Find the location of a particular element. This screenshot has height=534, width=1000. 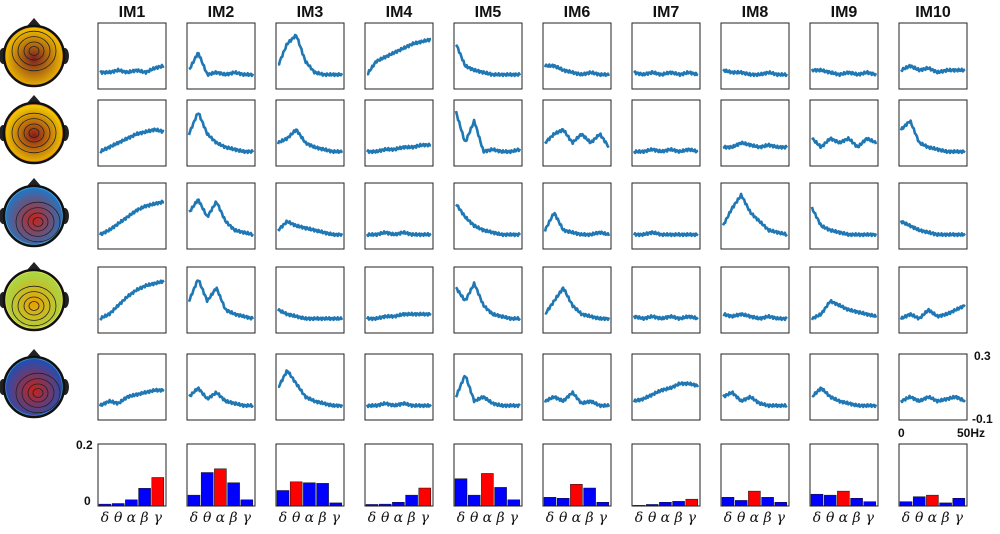

trace-panel-r5-im7 is located at coordinates (666, 387).